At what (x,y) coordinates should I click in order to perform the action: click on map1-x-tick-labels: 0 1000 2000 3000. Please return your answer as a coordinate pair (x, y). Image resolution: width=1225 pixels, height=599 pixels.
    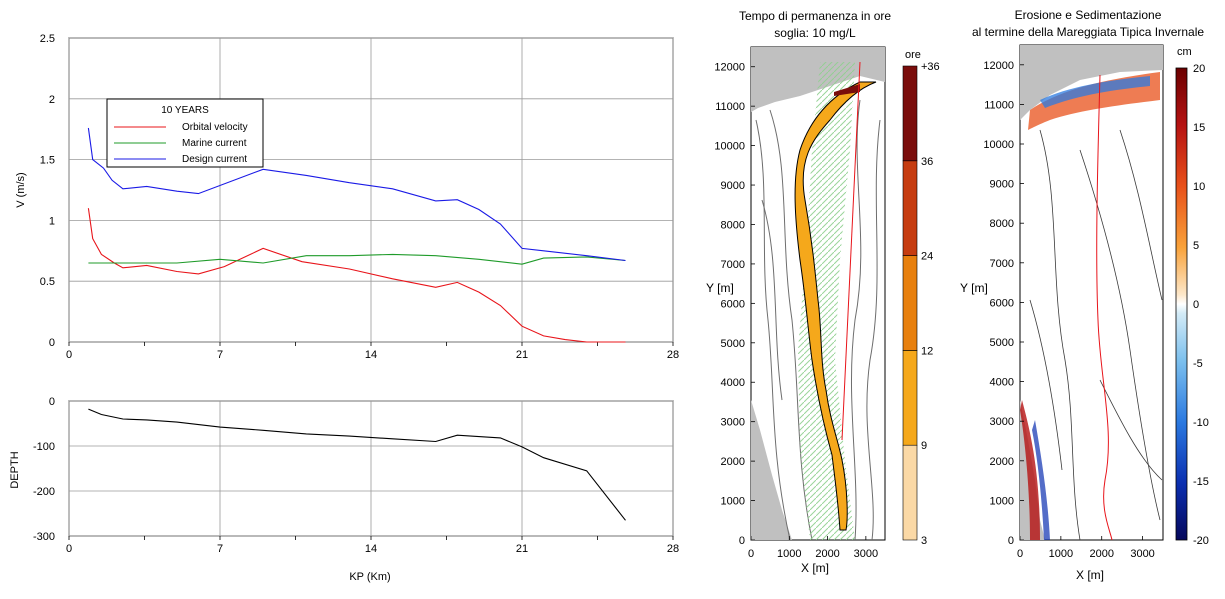
    Looking at the image, I should click on (813, 548).